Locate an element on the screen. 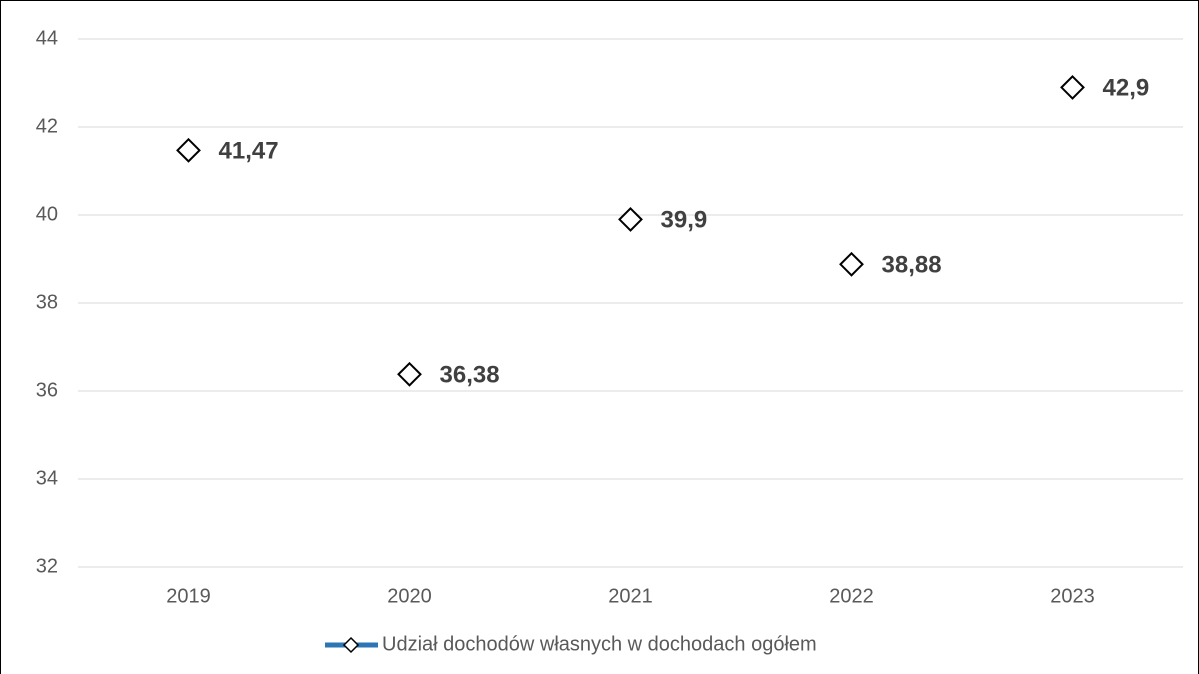 This screenshot has width=1199, height=674. data-label: 36,38 is located at coordinates (470, 375).